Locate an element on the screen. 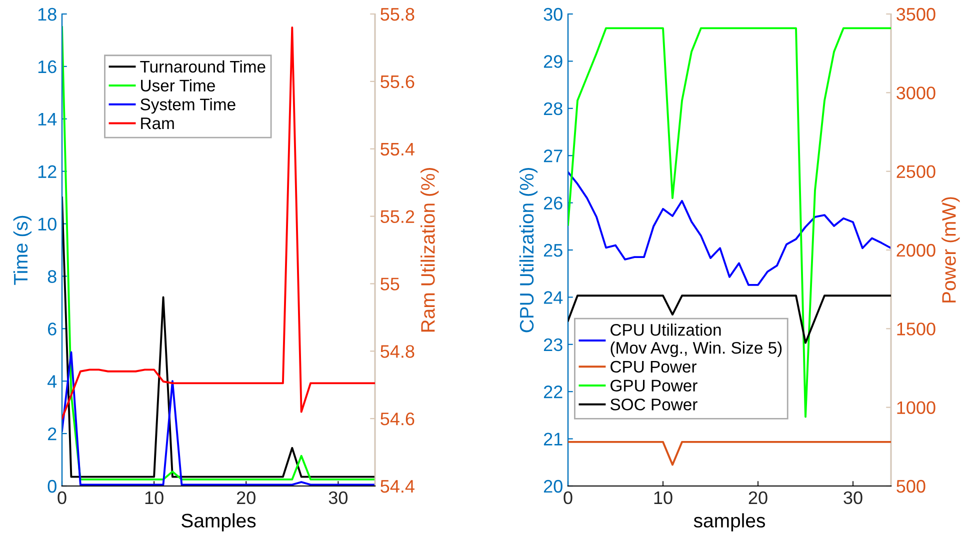 The height and width of the screenshot is (548, 976). y-tick-label: 29 is located at coordinates (553, 61).